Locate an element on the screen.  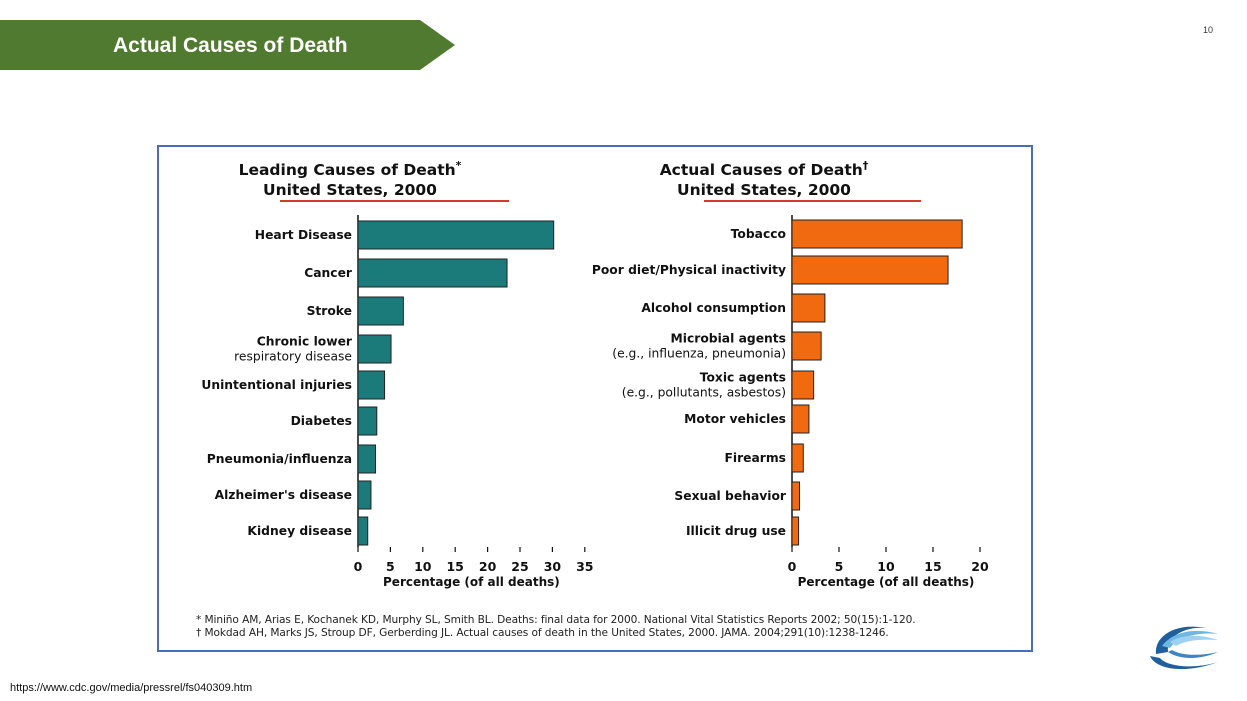
leading-category-label: Alzheimer's disease is located at coordinates (283, 495).